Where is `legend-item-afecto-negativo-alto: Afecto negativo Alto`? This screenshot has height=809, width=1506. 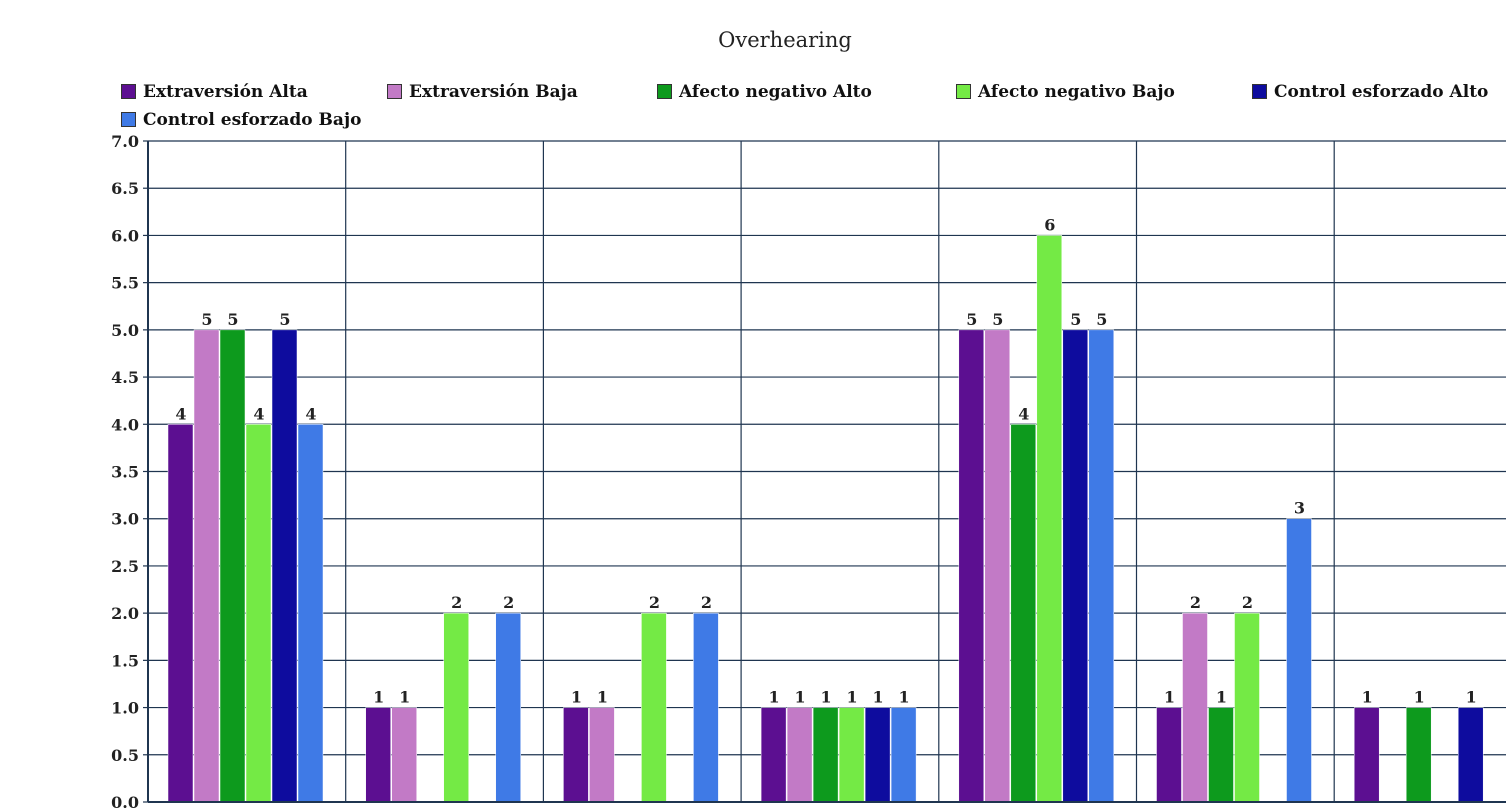 legend-item-afecto-negativo-alto: Afecto negativo Alto is located at coordinates (764, 92).